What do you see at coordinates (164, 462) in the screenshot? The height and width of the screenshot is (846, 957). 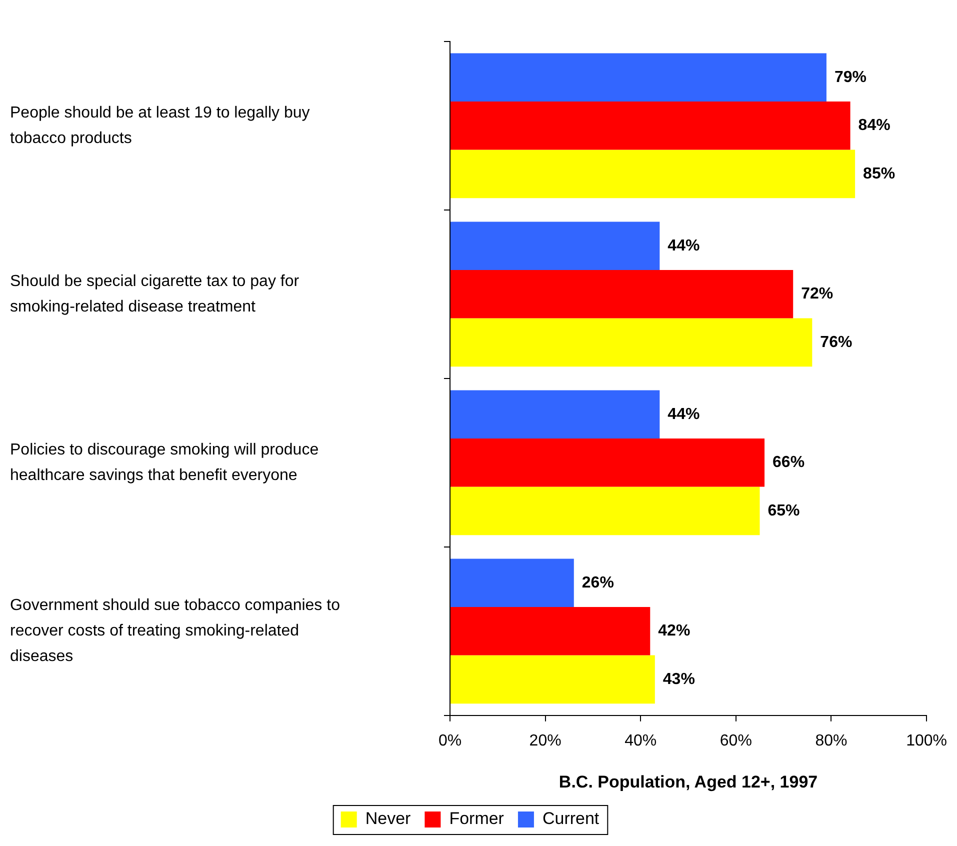 I see `y-tick-label: Policies to discourage smoking will produce healthcare savings that benefit everyone` at bounding box center [164, 462].